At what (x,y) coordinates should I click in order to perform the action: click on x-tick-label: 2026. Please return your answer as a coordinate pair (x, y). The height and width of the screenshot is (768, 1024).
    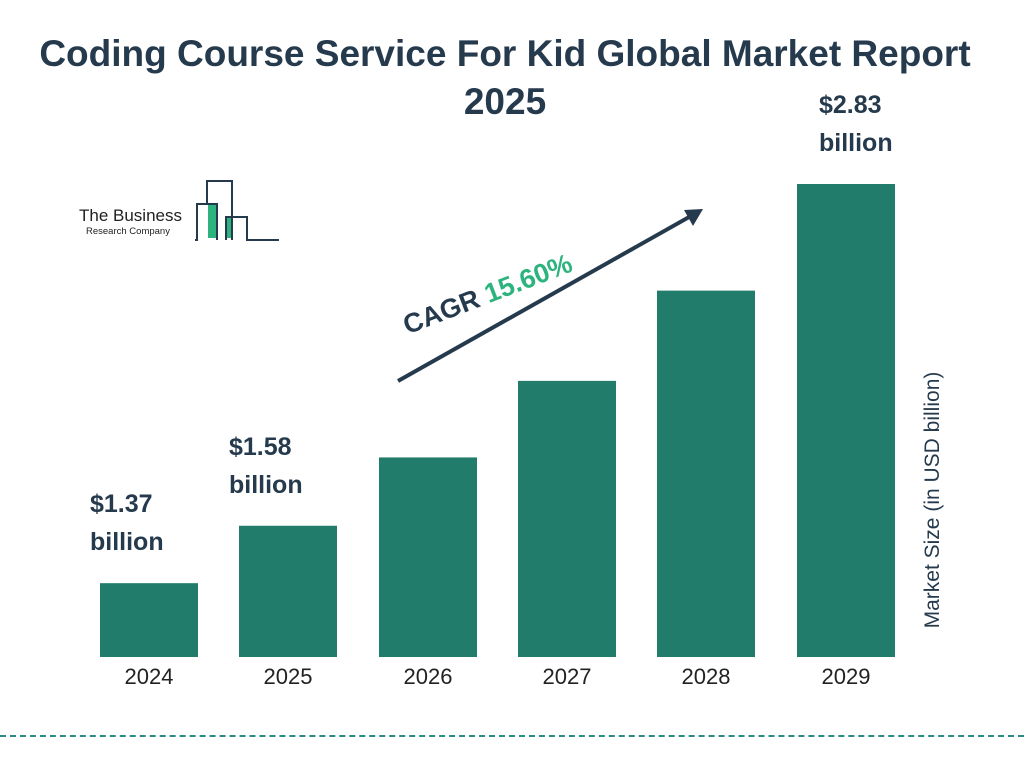
    Looking at the image, I should click on (428, 676).